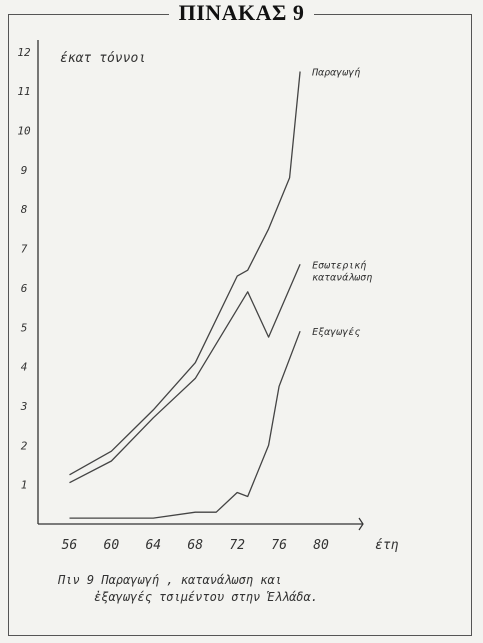 The width and height of the screenshot is (483, 643). Describe the element at coordinates (103, 58) in the screenshot. I see `y-axis-label: έκατ τόννοι` at that location.